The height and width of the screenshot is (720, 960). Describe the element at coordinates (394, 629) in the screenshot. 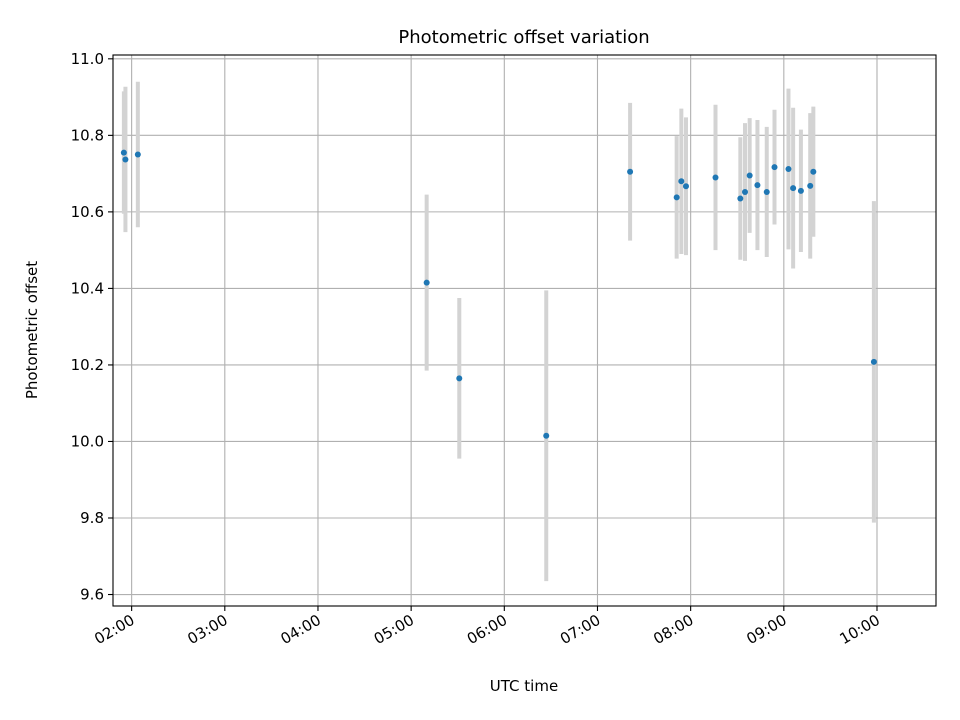

I see `x-tick-label: 05:00` at that location.